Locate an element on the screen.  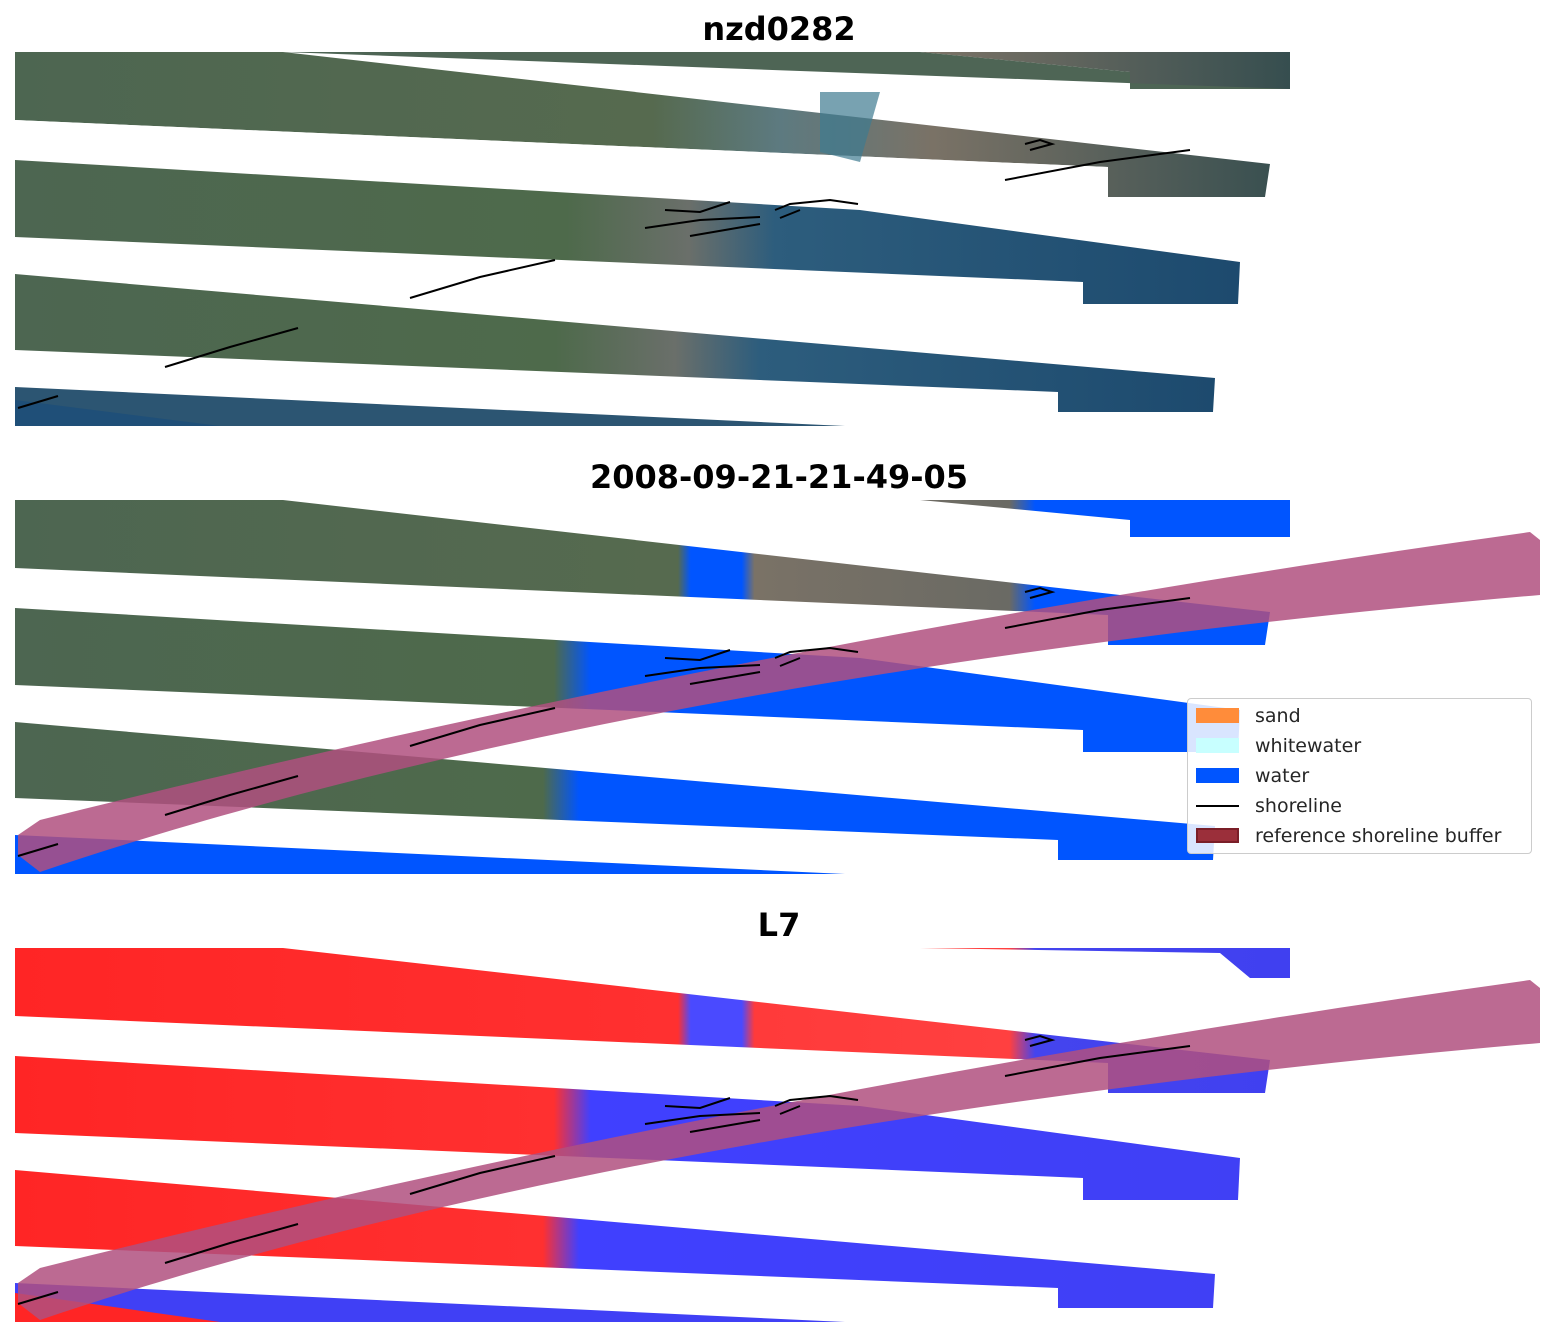
legend-swatch-sand is located at coordinates (1217, 715).